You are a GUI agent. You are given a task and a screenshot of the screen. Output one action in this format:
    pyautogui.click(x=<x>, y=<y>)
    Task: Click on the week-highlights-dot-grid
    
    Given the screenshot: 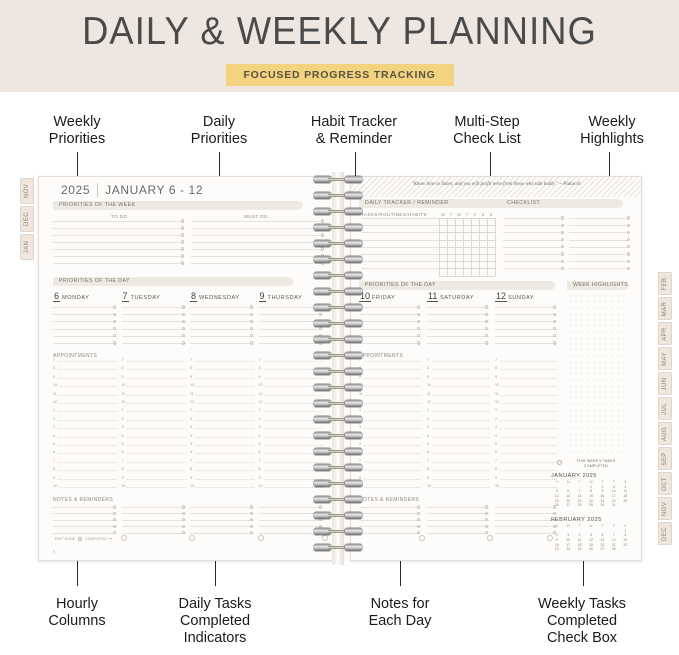 What is the action you would take?
    pyautogui.click(x=598, y=373)
    